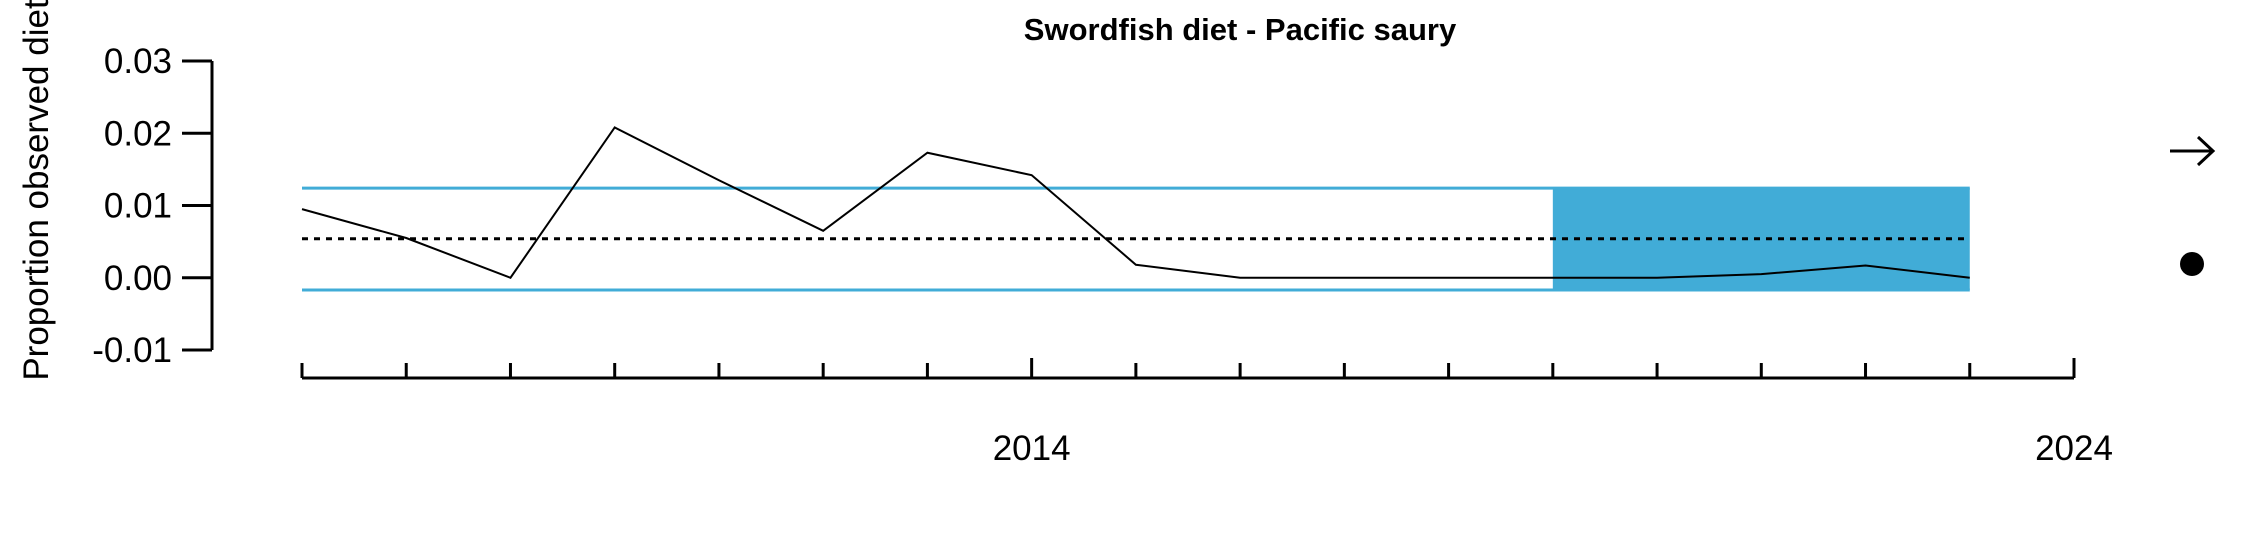 The image size is (2250, 540). What do you see at coordinates (138, 206) in the screenshot?
I see `y-tick-label: 0.01` at bounding box center [138, 206].